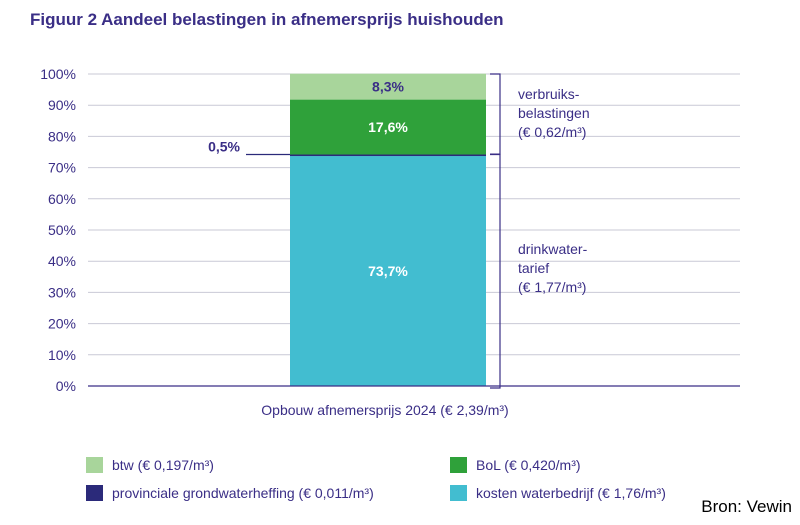  Describe the element at coordinates (62, 324) in the screenshot. I see `y-tick-label: 20%` at that location.